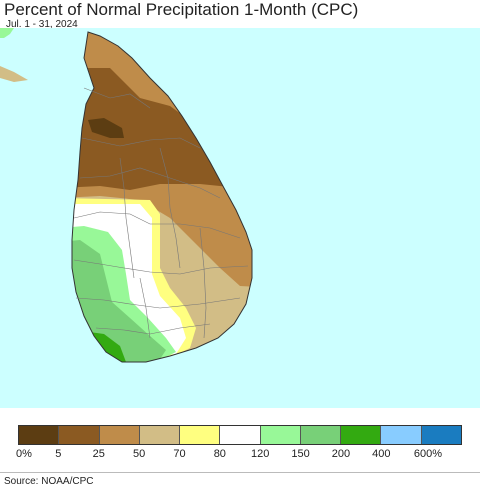  Describe the element at coordinates (24, 454) in the screenshot. I see `legend-label: 0%` at that location.